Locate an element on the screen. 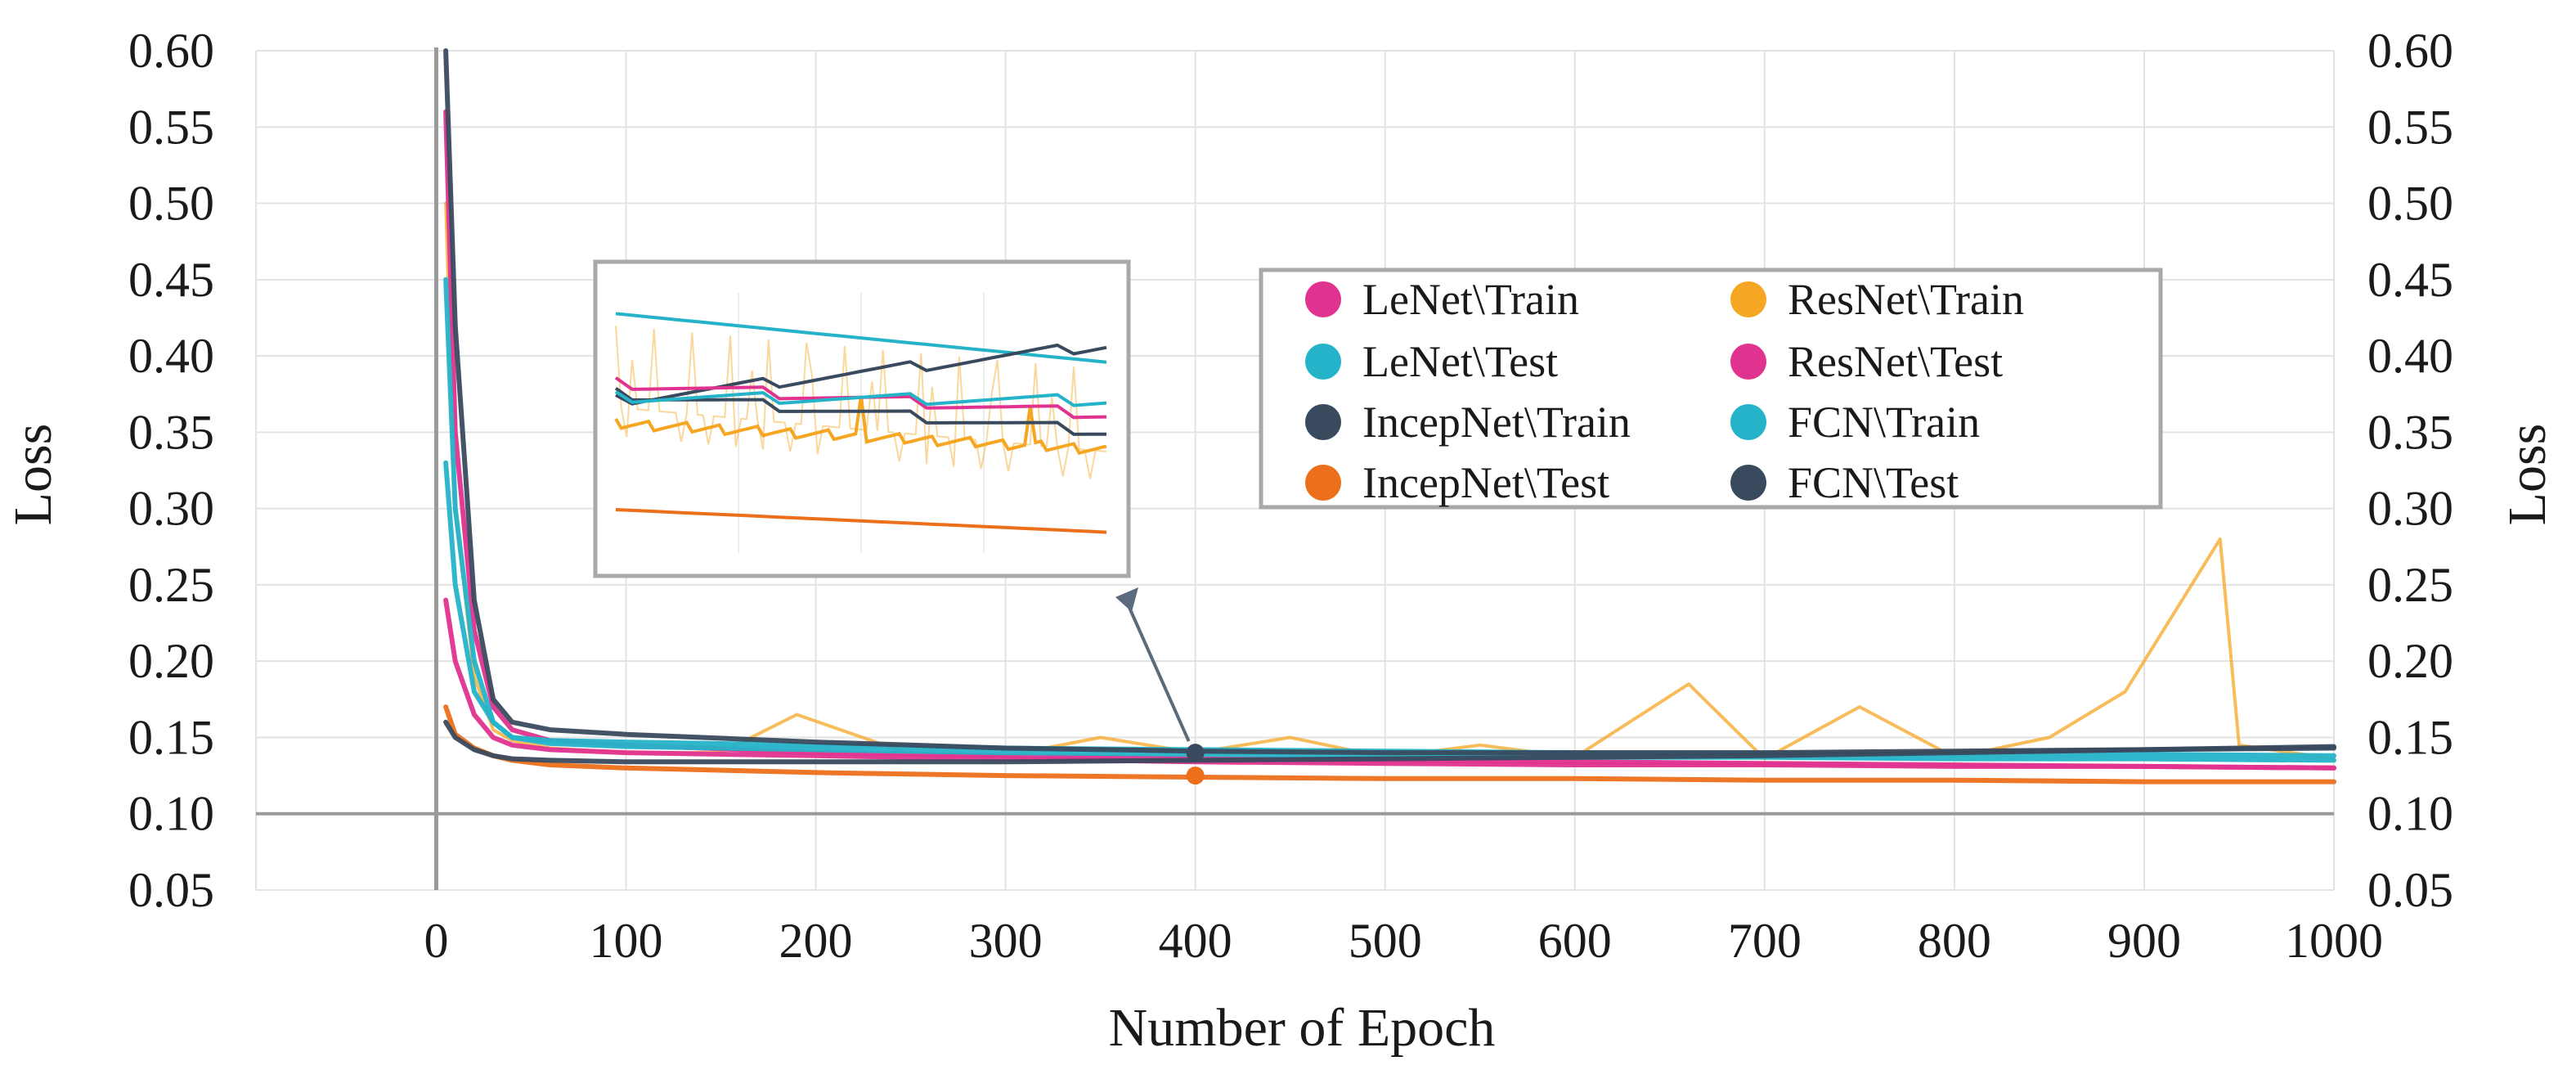  zoom-arrow-line is located at coordinates (1158, 671).